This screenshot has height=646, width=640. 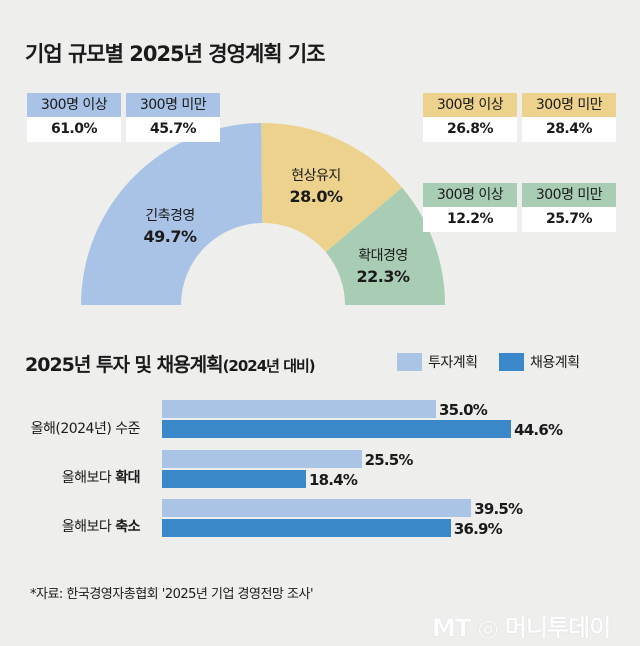 What do you see at coordinates (175, 54) in the screenshot?
I see `donut-title: 기업 규모별 2025년 경영계획 기조` at bounding box center [175, 54].